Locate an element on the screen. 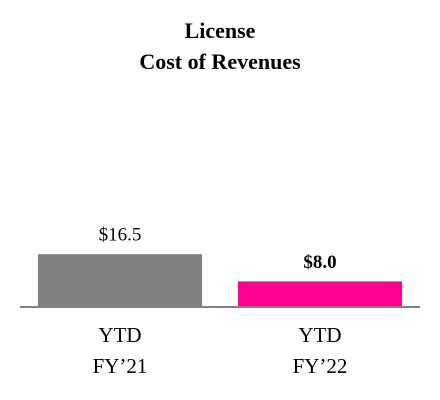  value-label: $16.5 is located at coordinates (120, 235).